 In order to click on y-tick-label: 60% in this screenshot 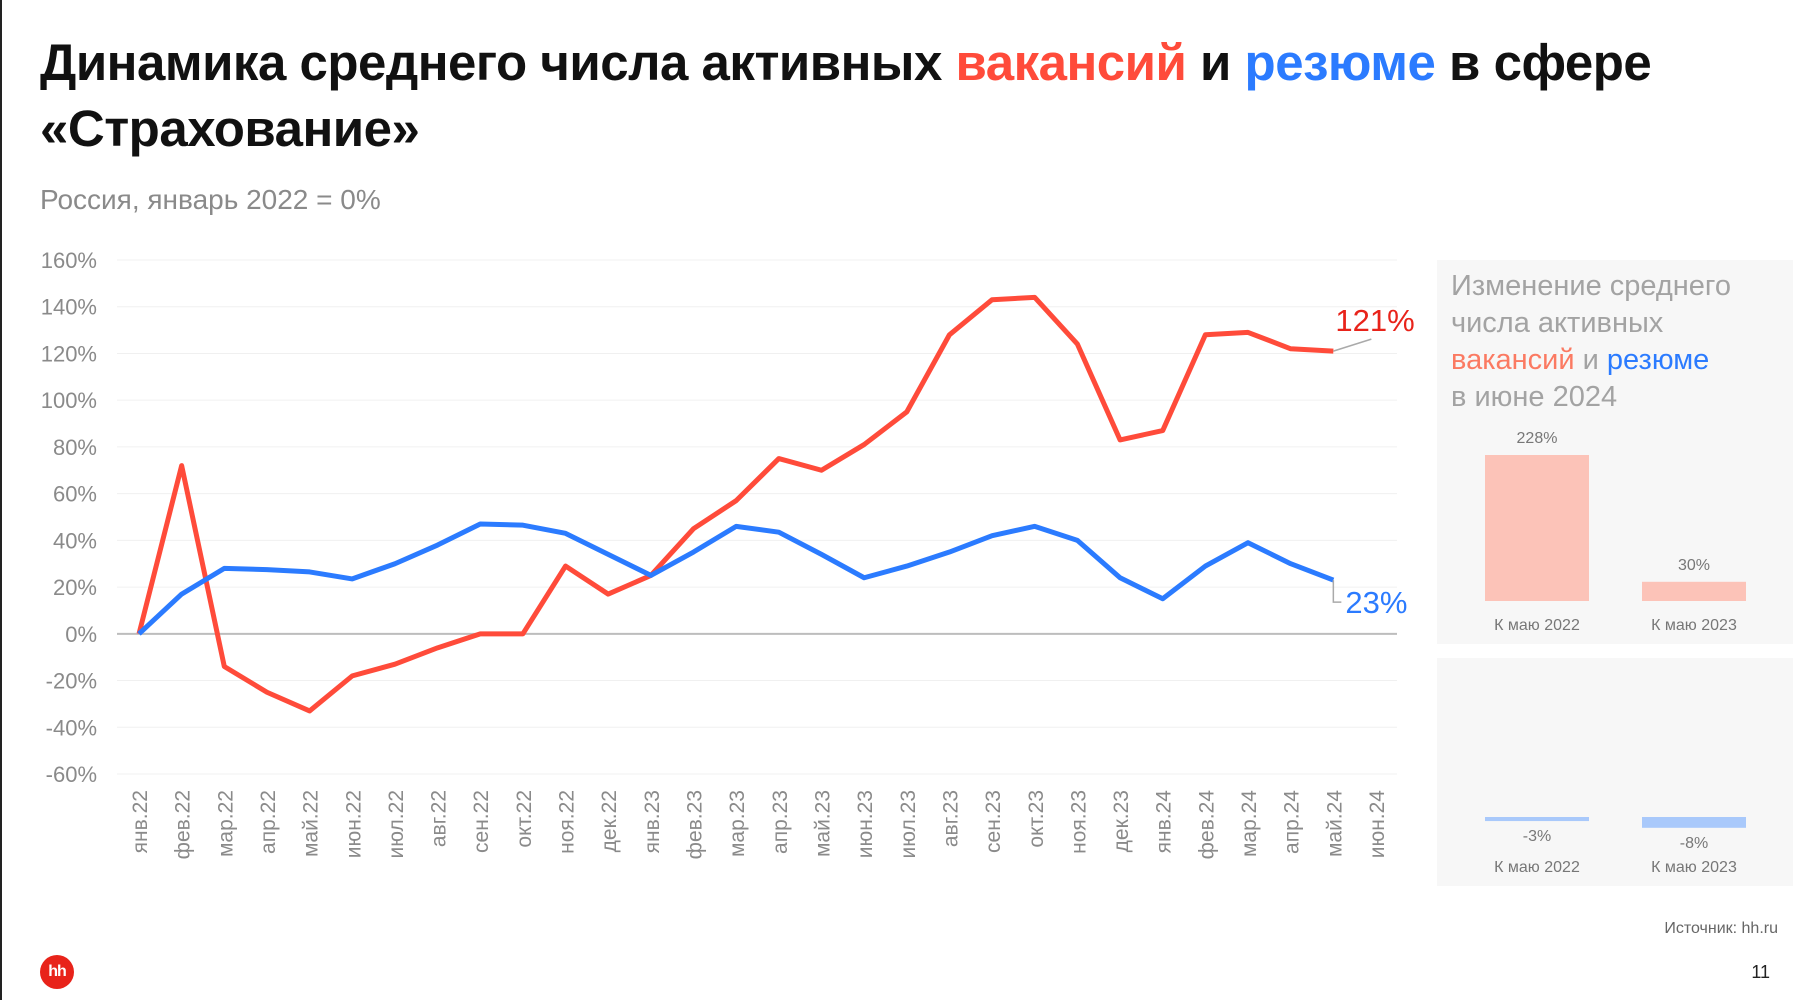, I will do `click(75, 494)`.